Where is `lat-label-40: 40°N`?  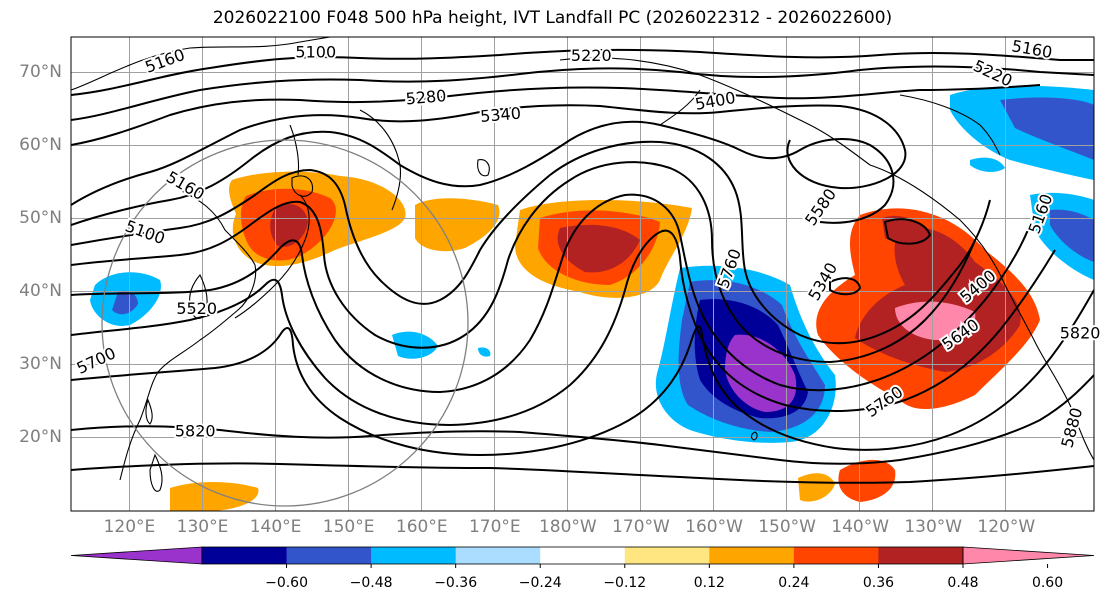 lat-label-40: 40°N is located at coordinates (40, 291).